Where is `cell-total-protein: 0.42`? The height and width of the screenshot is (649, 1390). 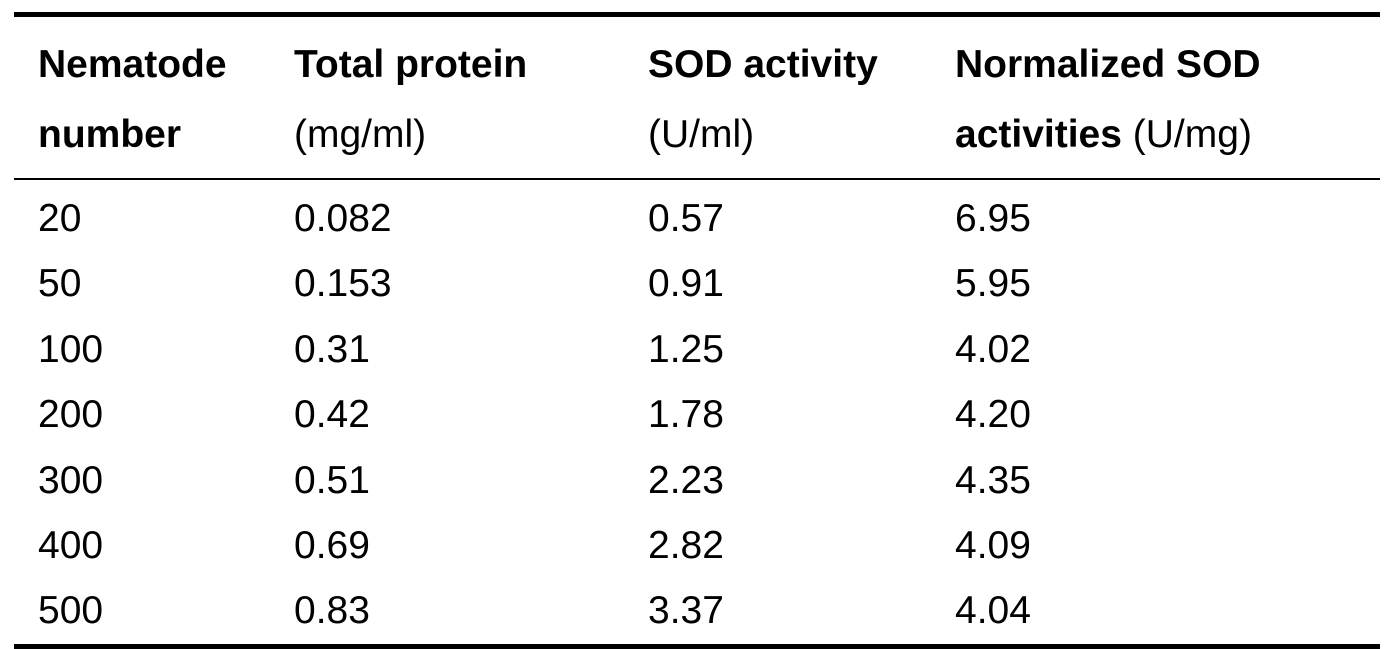
cell-total-protein: 0.42 is located at coordinates (332, 415).